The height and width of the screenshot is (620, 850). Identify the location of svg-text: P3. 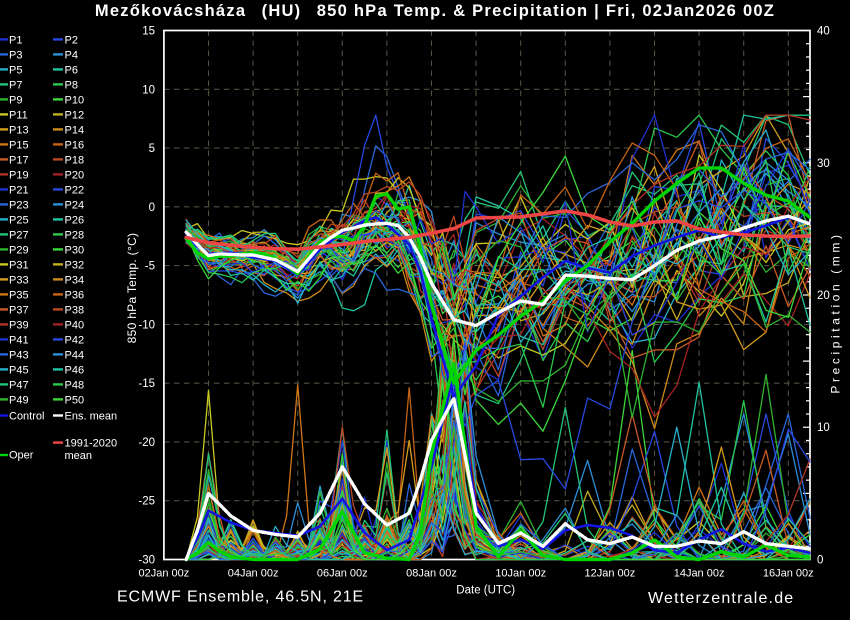
(15, 56).